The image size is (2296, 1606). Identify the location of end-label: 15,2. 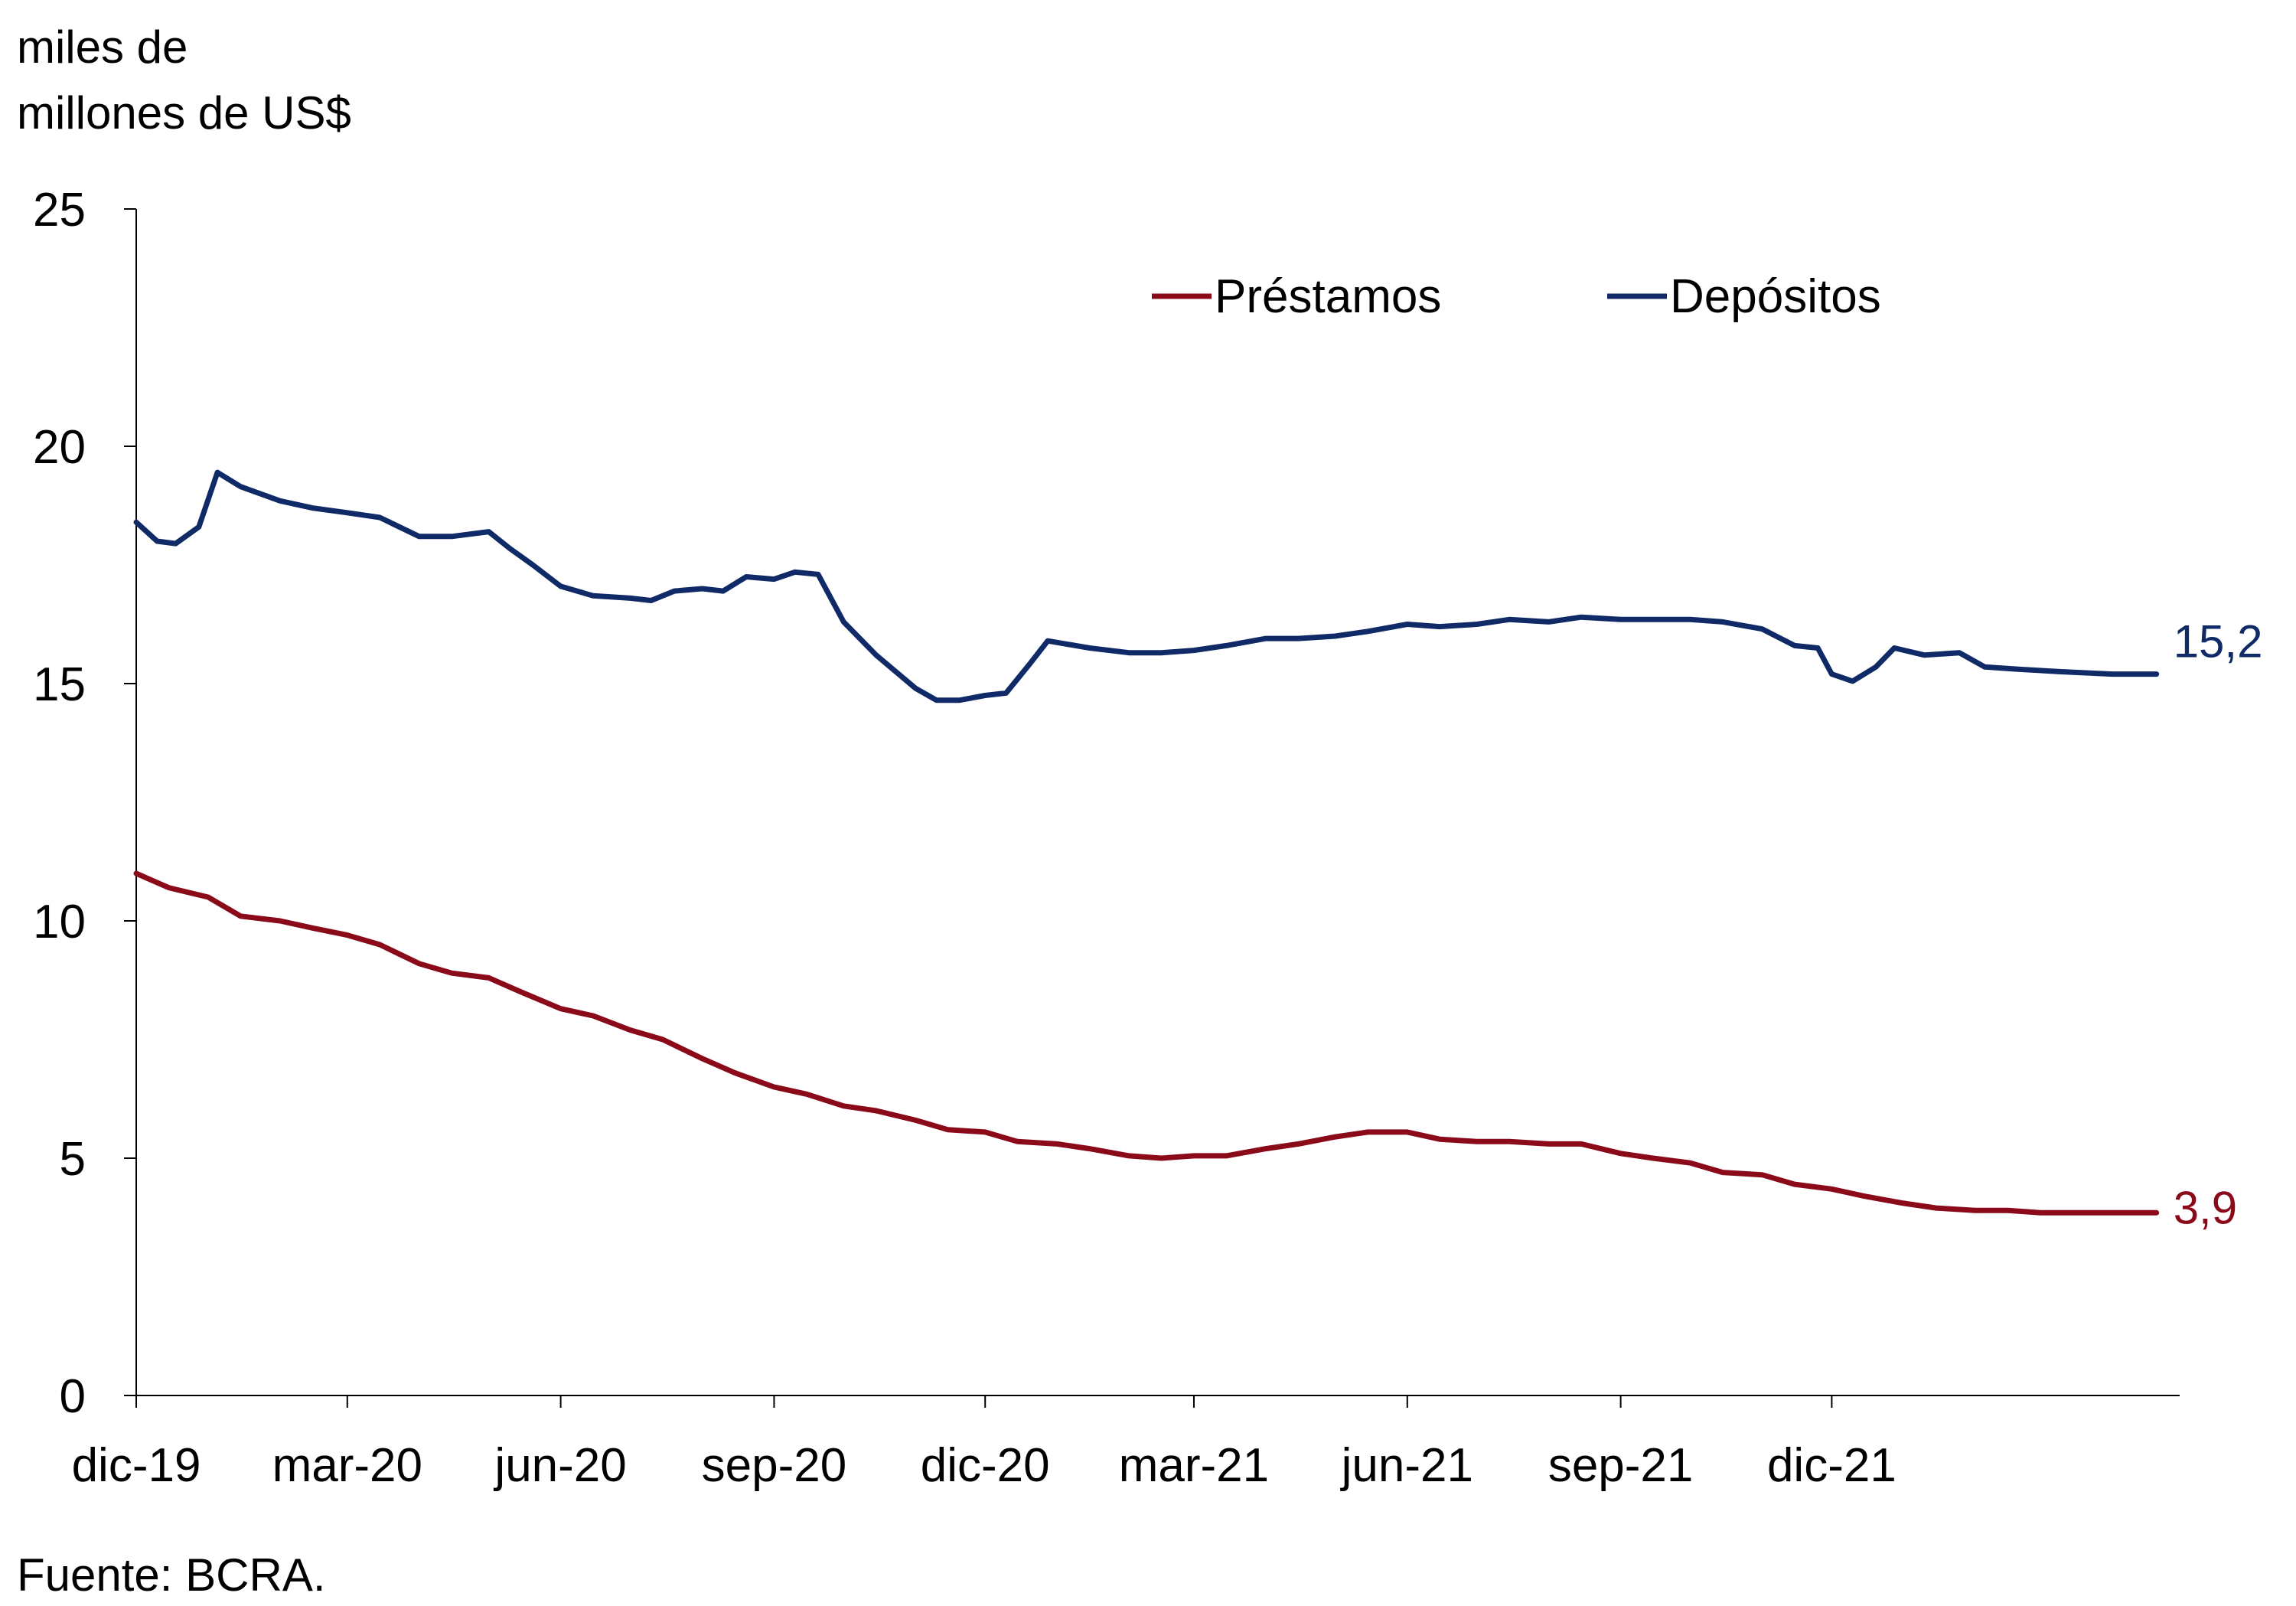
(2218, 642).